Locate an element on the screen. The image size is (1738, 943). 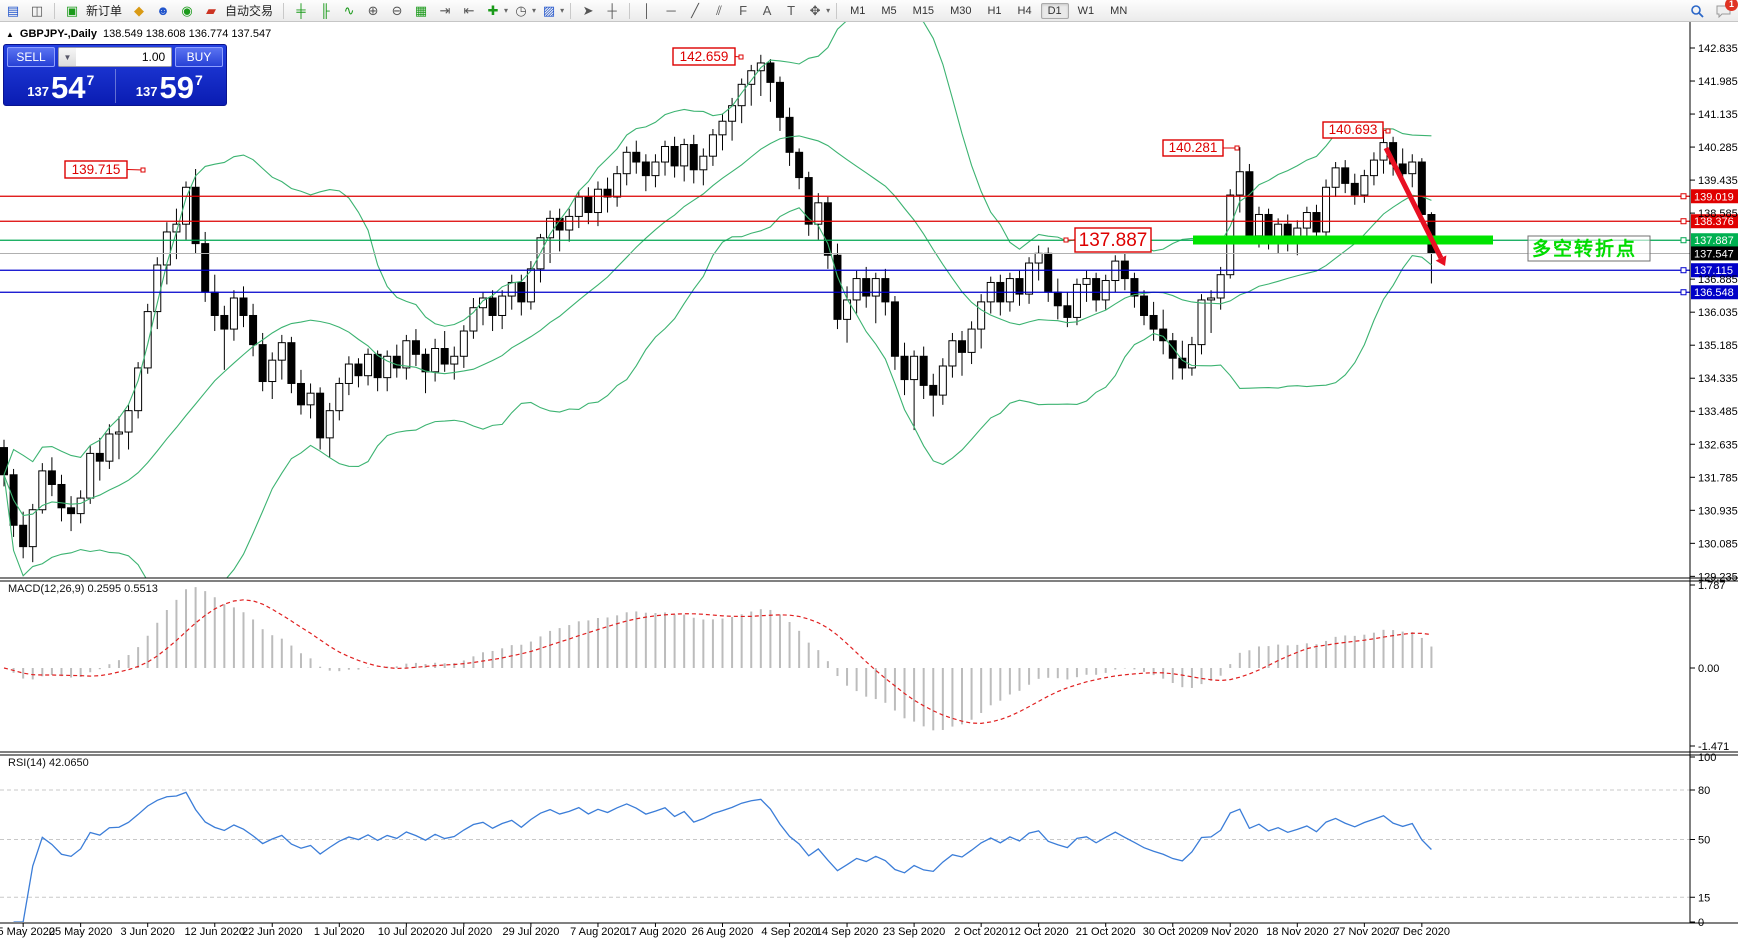
history-center-icon: ◆ is located at coordinates (139, 10).